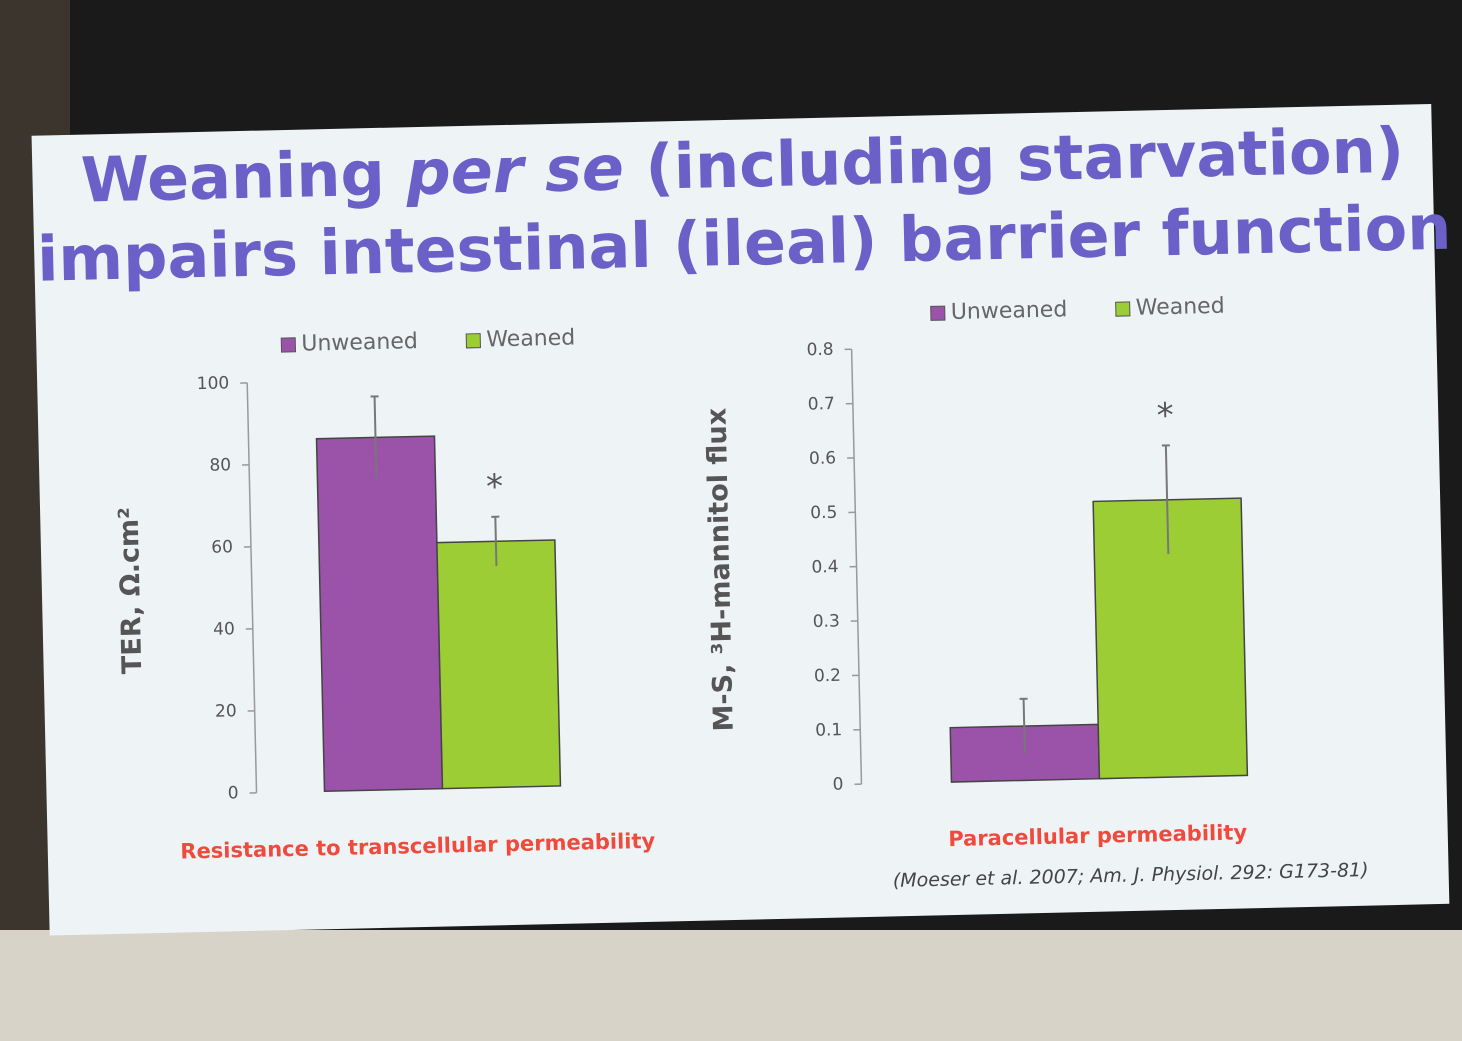 The image size is (1462, 1041). I want to click on y-tick-label: 20, so click(226, 711).